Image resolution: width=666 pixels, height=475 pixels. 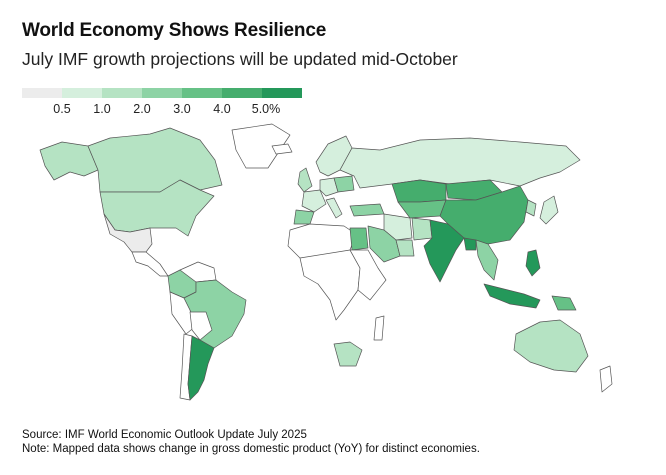 What do you see at coordinates (305, 180) in the screenshot?
I see `region-united-kingdom` at bounding box center [305, 180].